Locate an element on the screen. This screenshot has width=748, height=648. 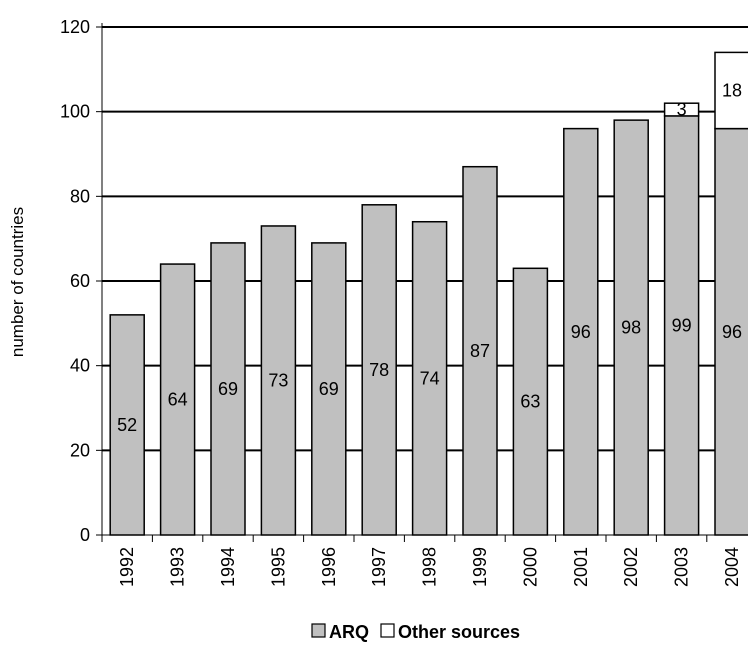
legend: ARQ Other sources is located at coordinates (415, 632).